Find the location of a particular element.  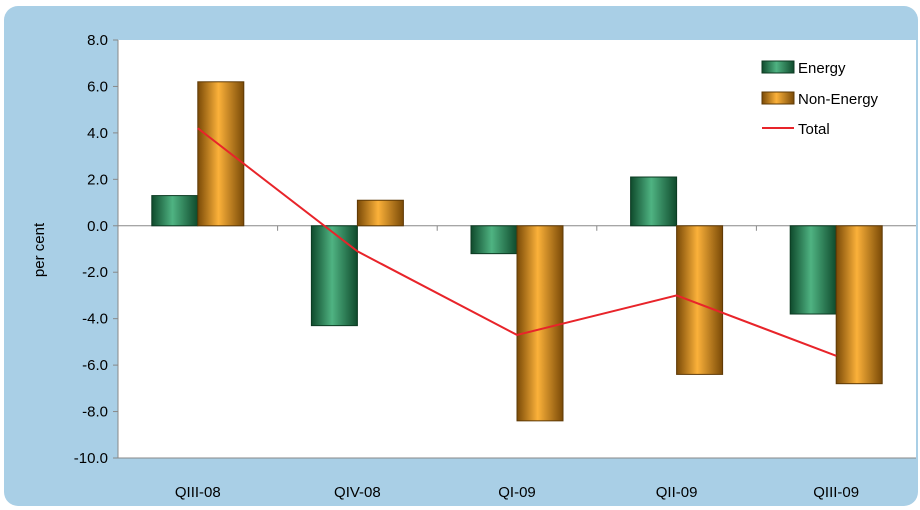

y-tick-label: 6.0 is located at coordinates (97, 86).